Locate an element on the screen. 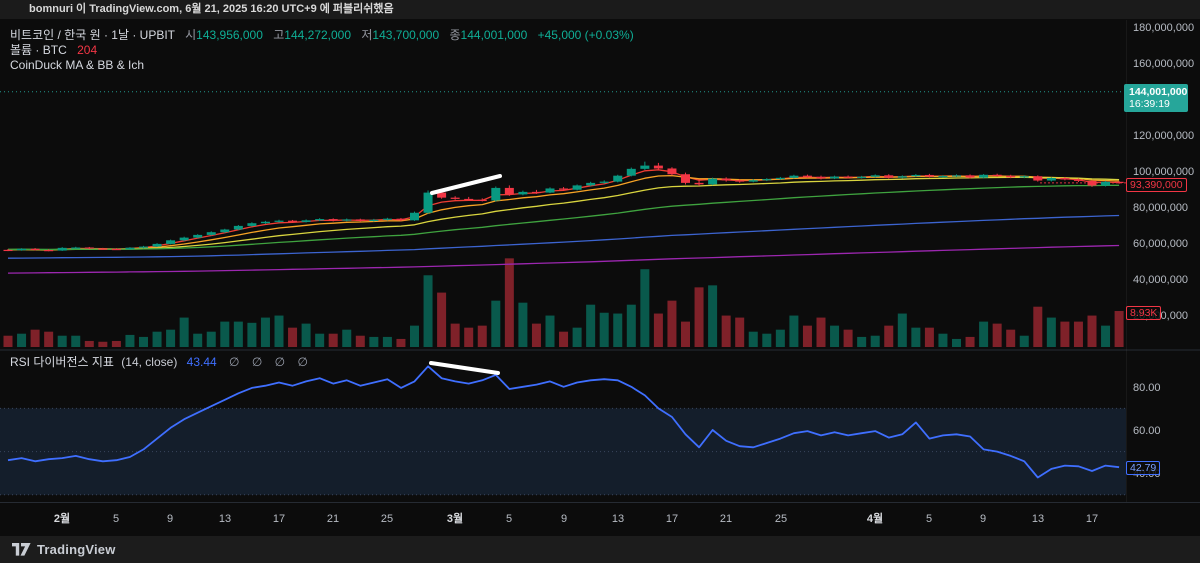  rsi-divergence-line is located at coordinates (464, 368).